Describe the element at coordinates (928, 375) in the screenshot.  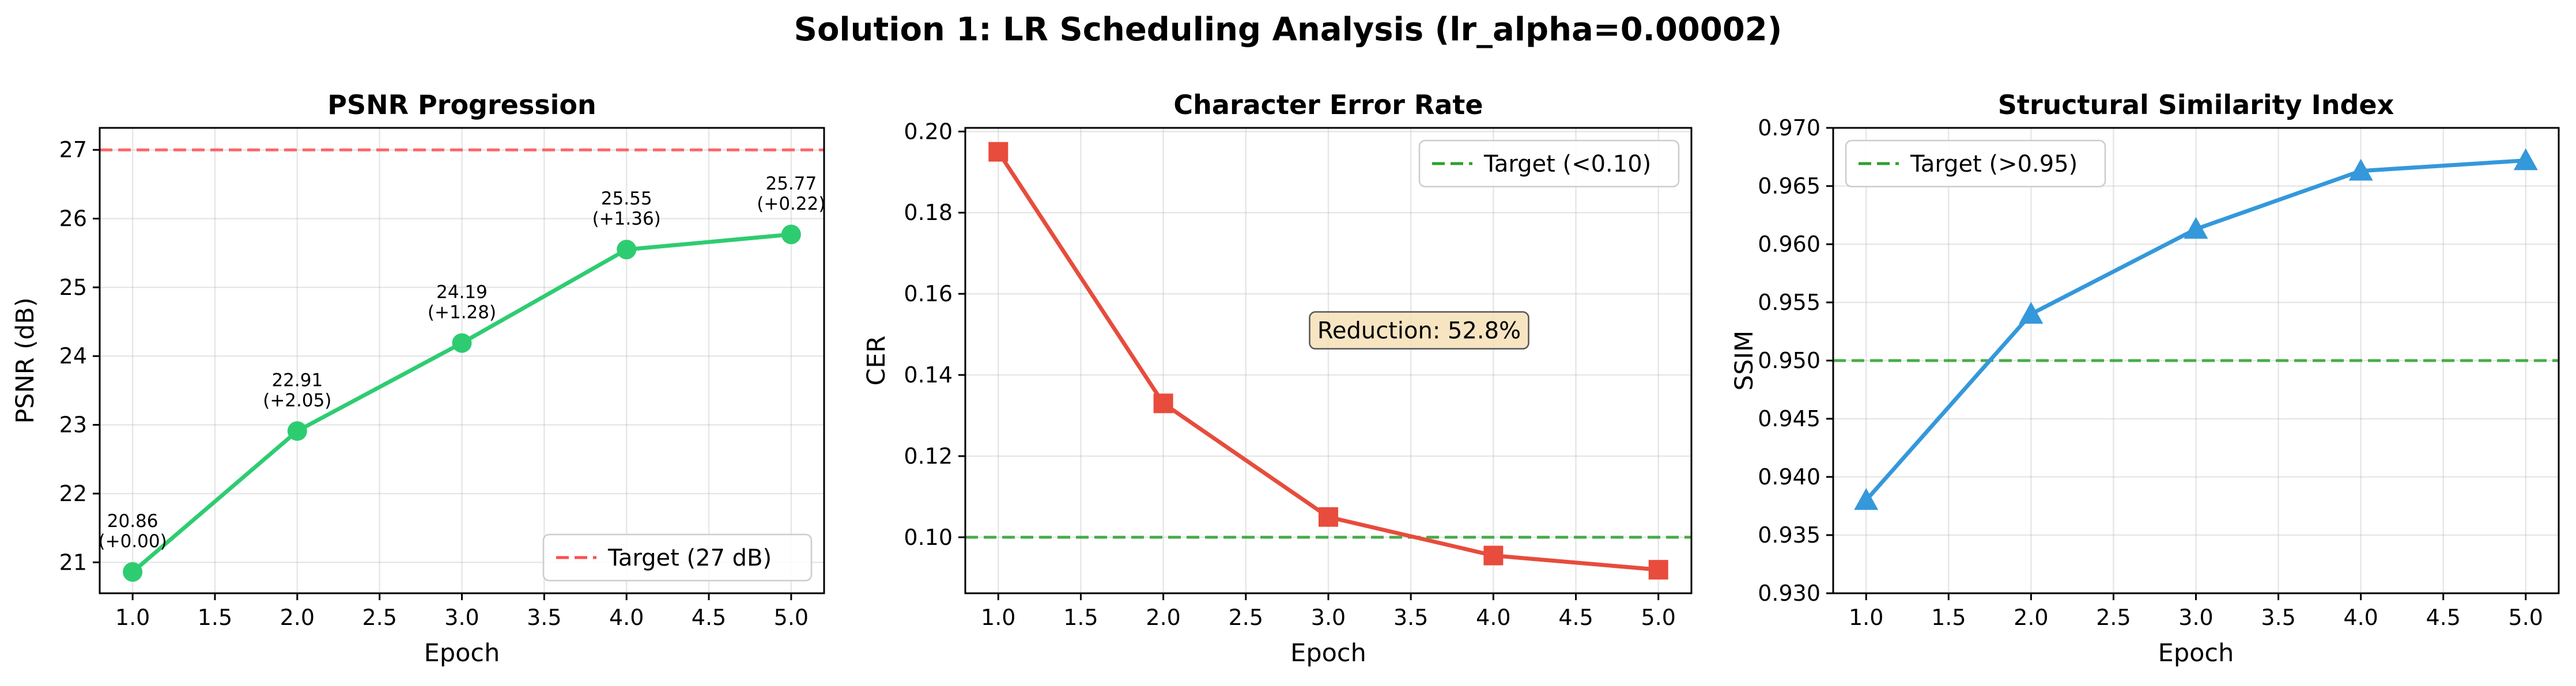
I see `cer-y-tick-label: 0.14` at that location.